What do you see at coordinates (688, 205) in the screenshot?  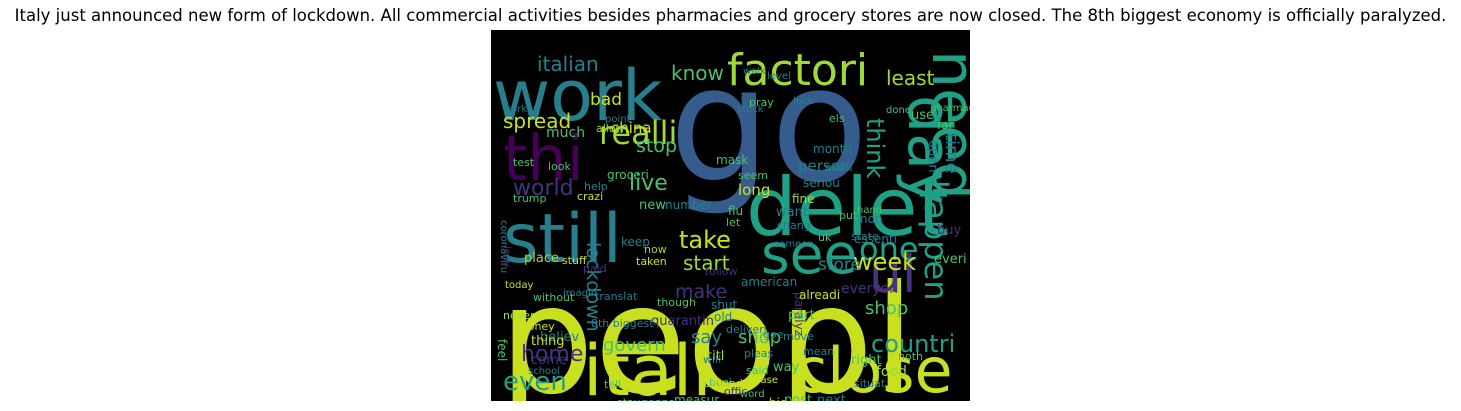 I see `cloud-word-number: number` at bounding box center [688, 205].